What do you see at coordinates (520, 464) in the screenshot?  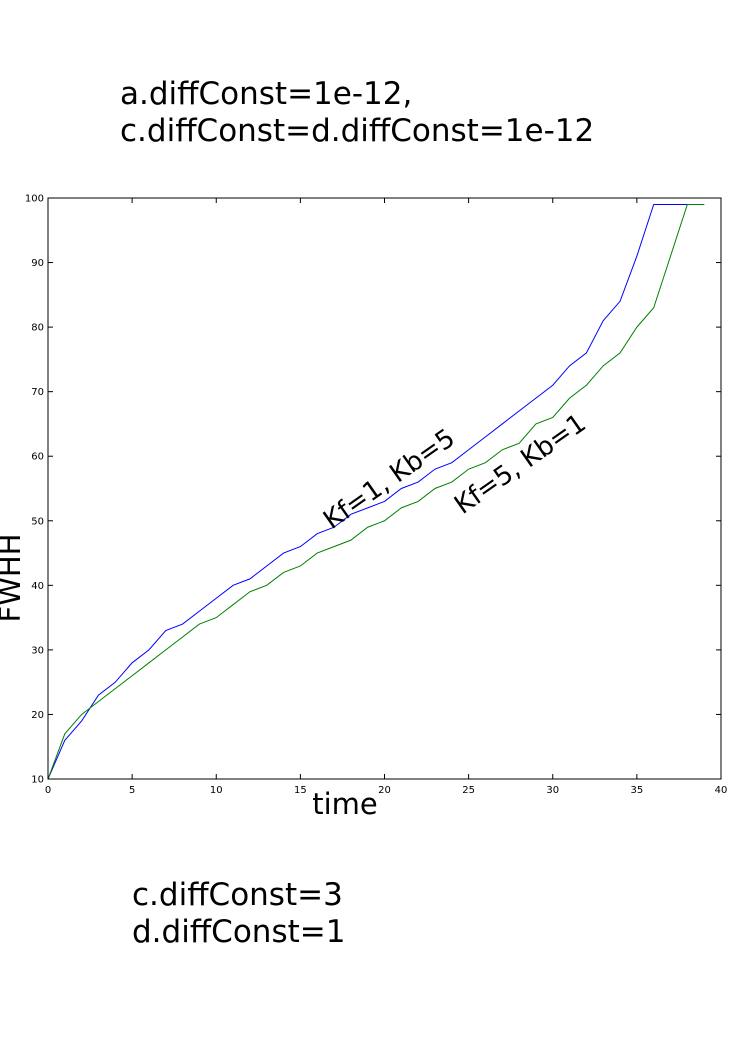 I see `annotation-kf5-kb1: Kf=5, Kb=1` at bounding box center [520, 464].